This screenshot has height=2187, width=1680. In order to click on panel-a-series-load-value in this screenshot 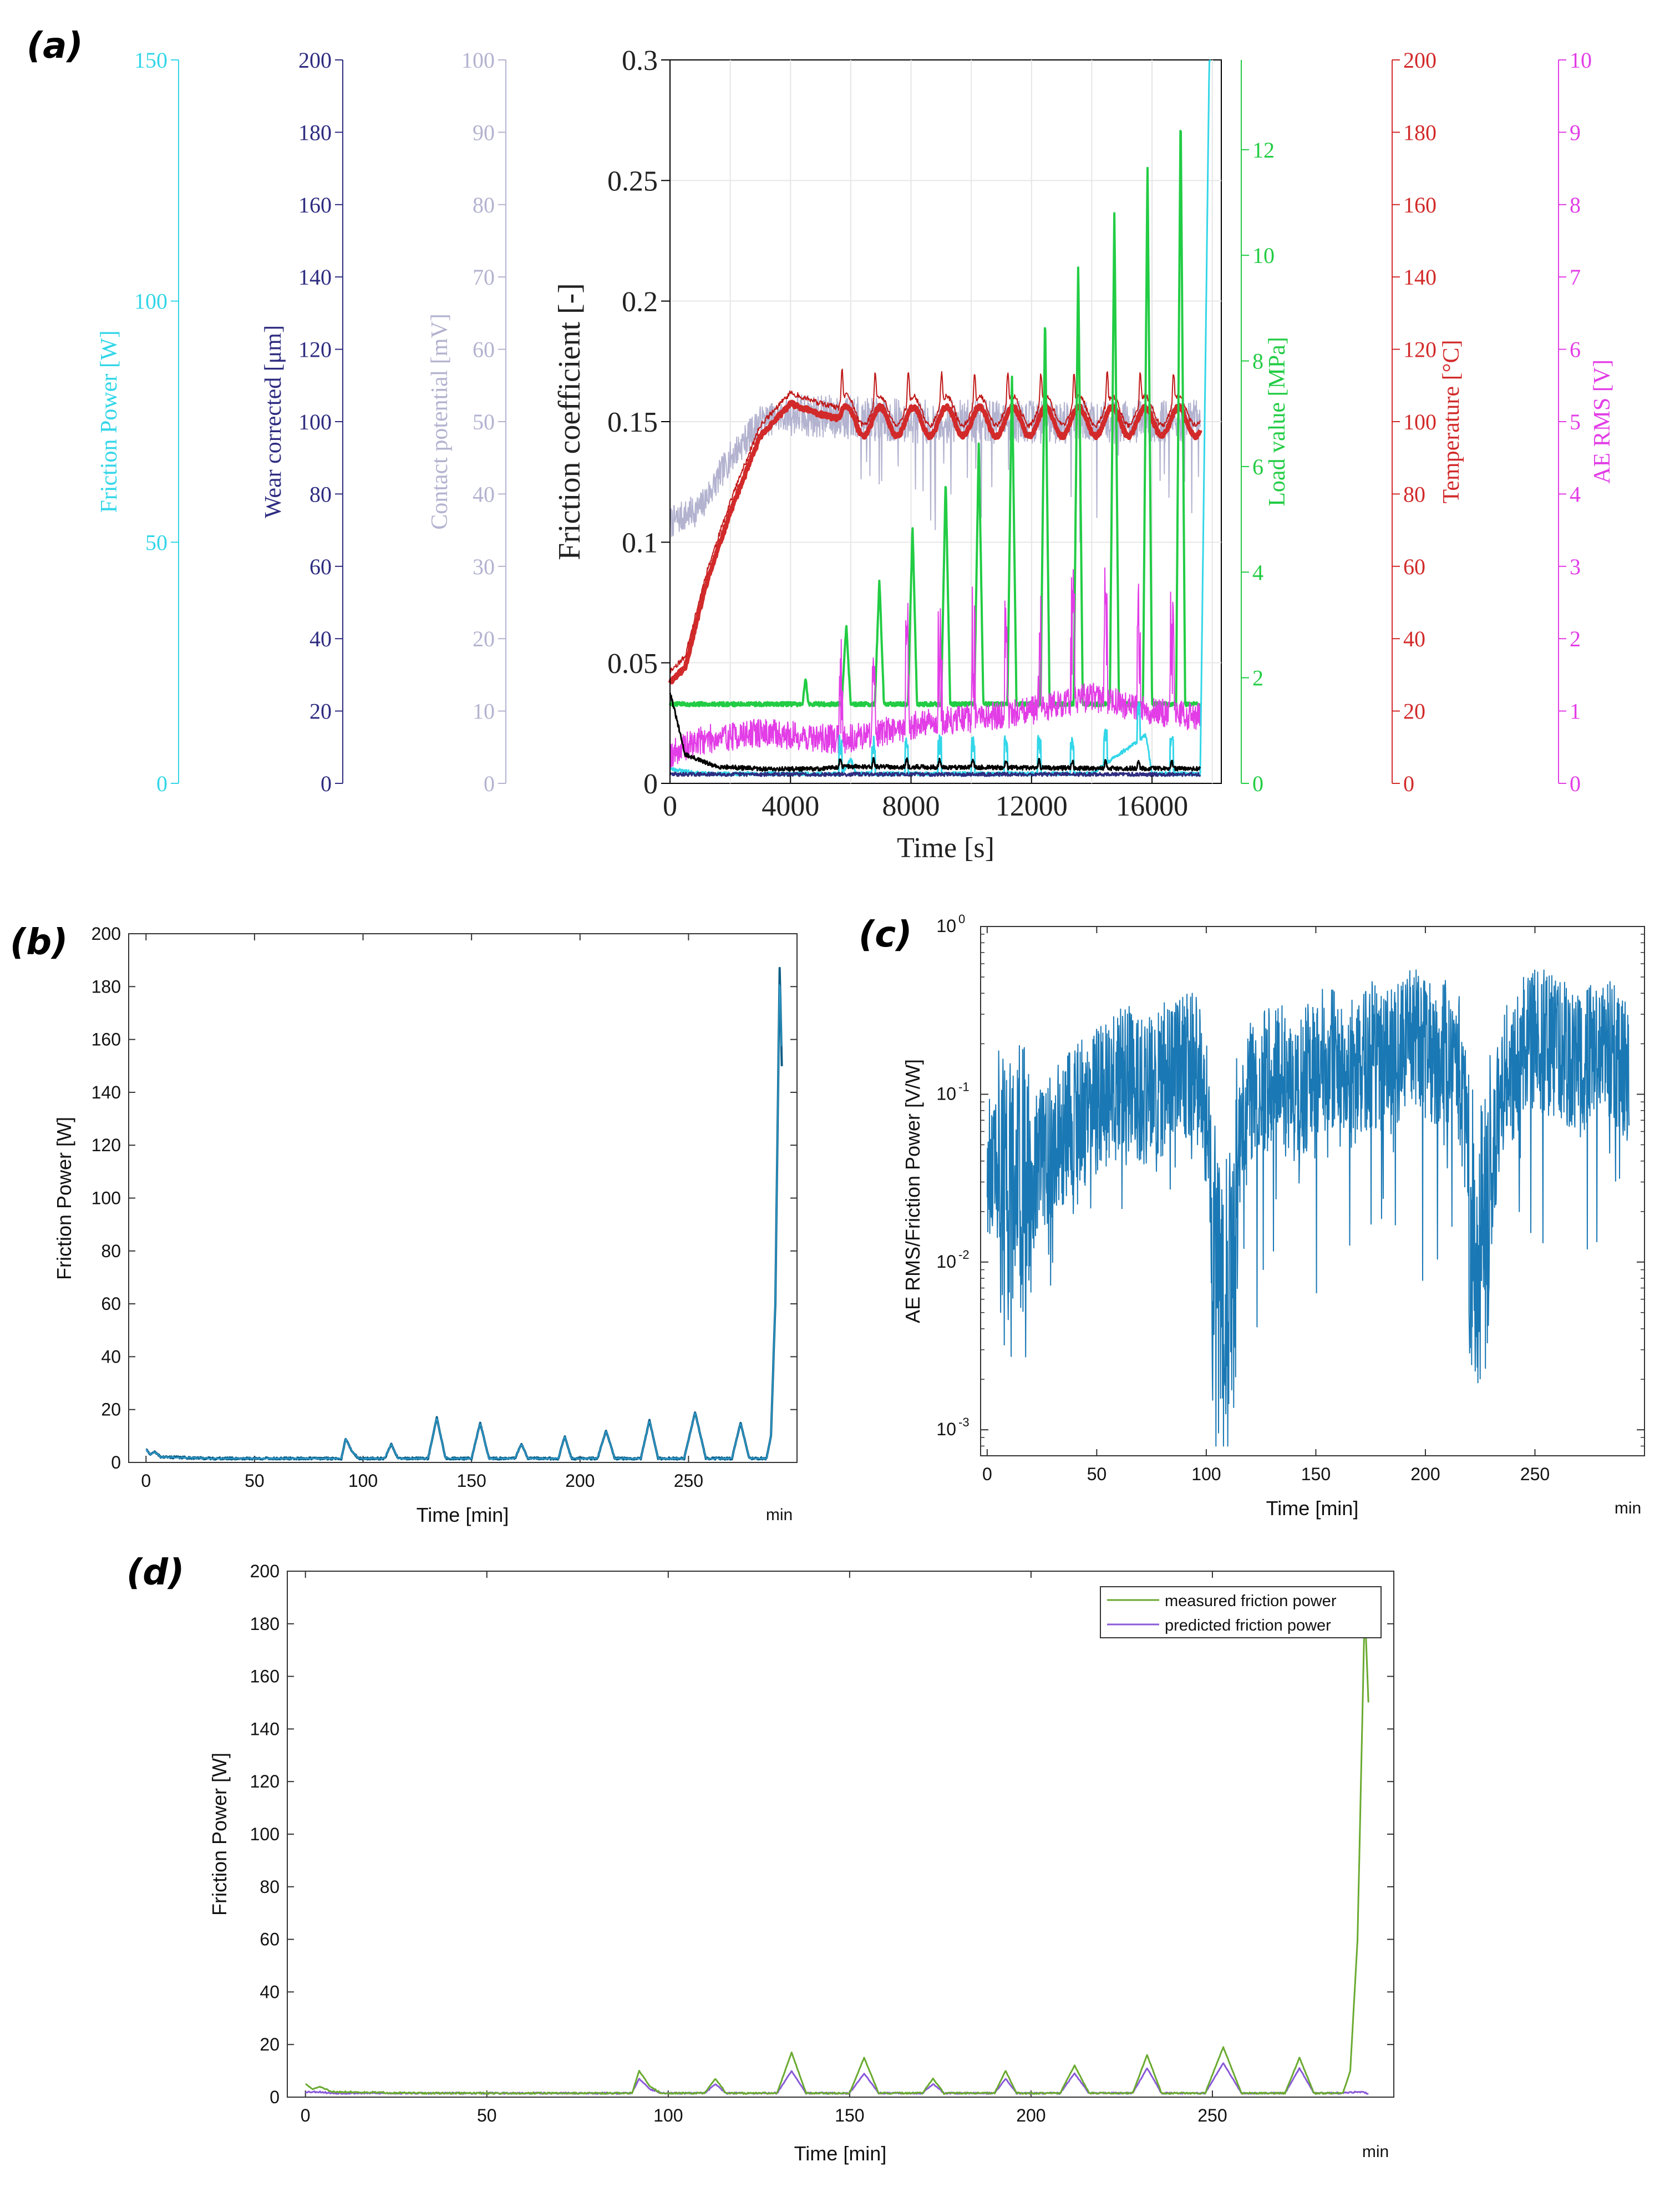, I will do `click(935, 418)`.